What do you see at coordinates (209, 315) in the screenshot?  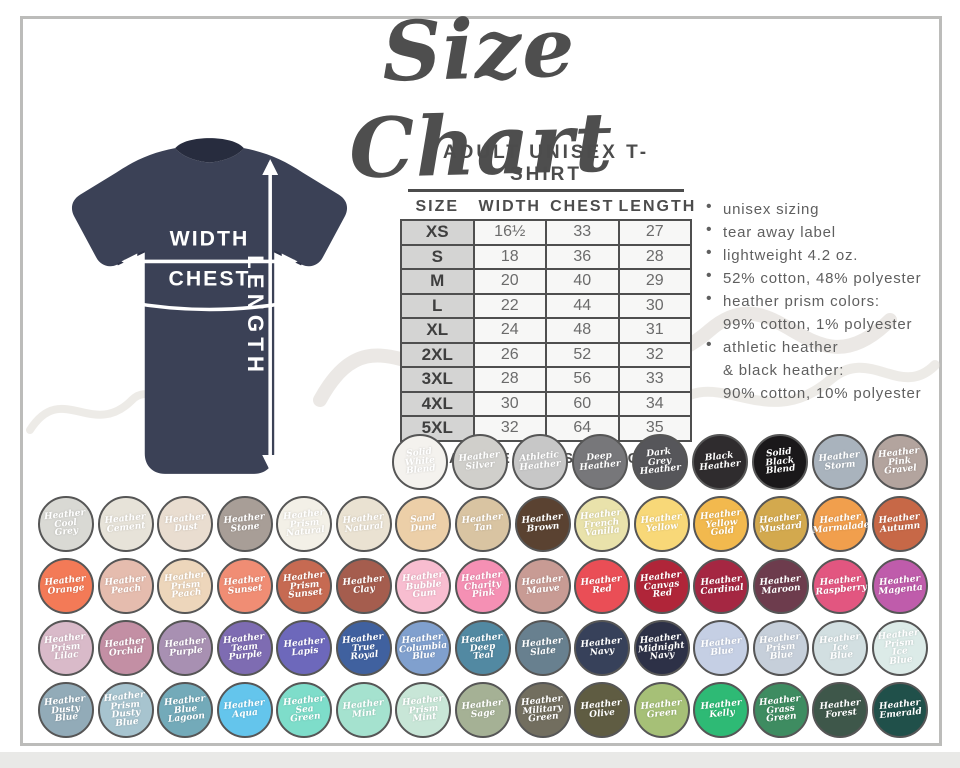 I see `measurement-arrows: WIDTH CHEST LENGTH` at bounding box center [209, 315].